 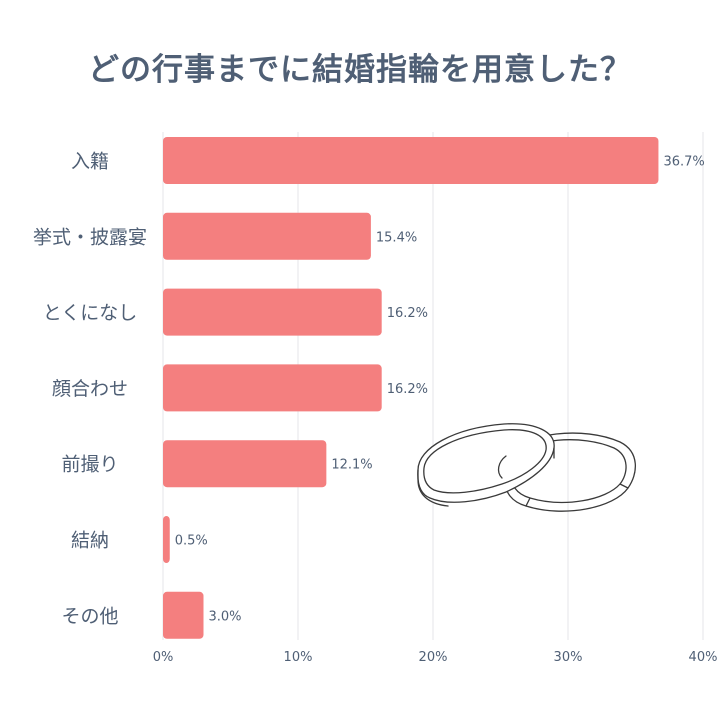 I want to click on x-tick-label: 20%, so click(x=433, y=657).